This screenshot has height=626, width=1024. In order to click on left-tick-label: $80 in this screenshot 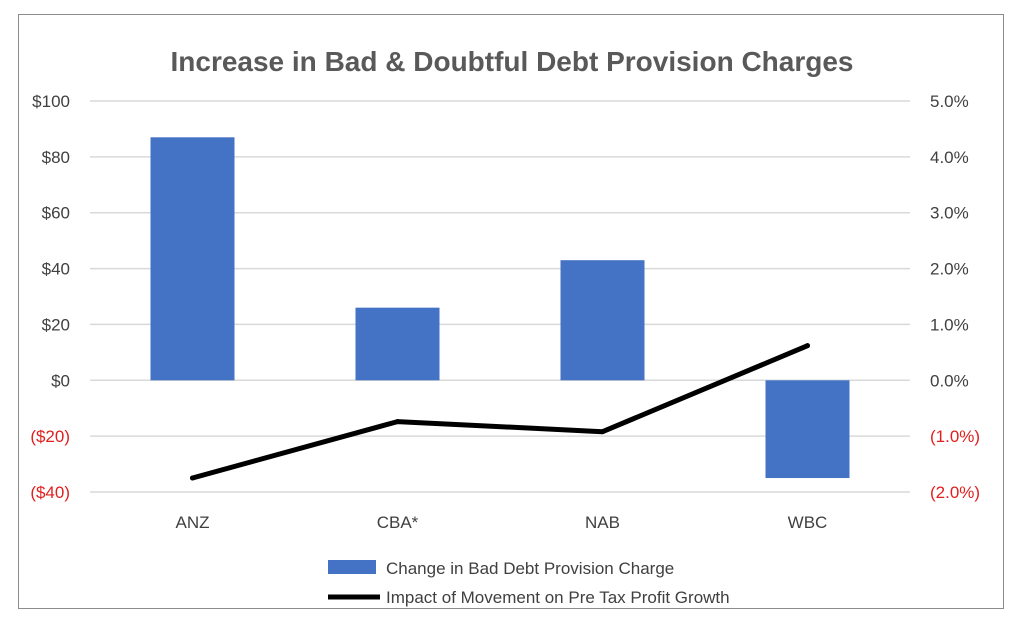, I will do `click(56, 157)`.